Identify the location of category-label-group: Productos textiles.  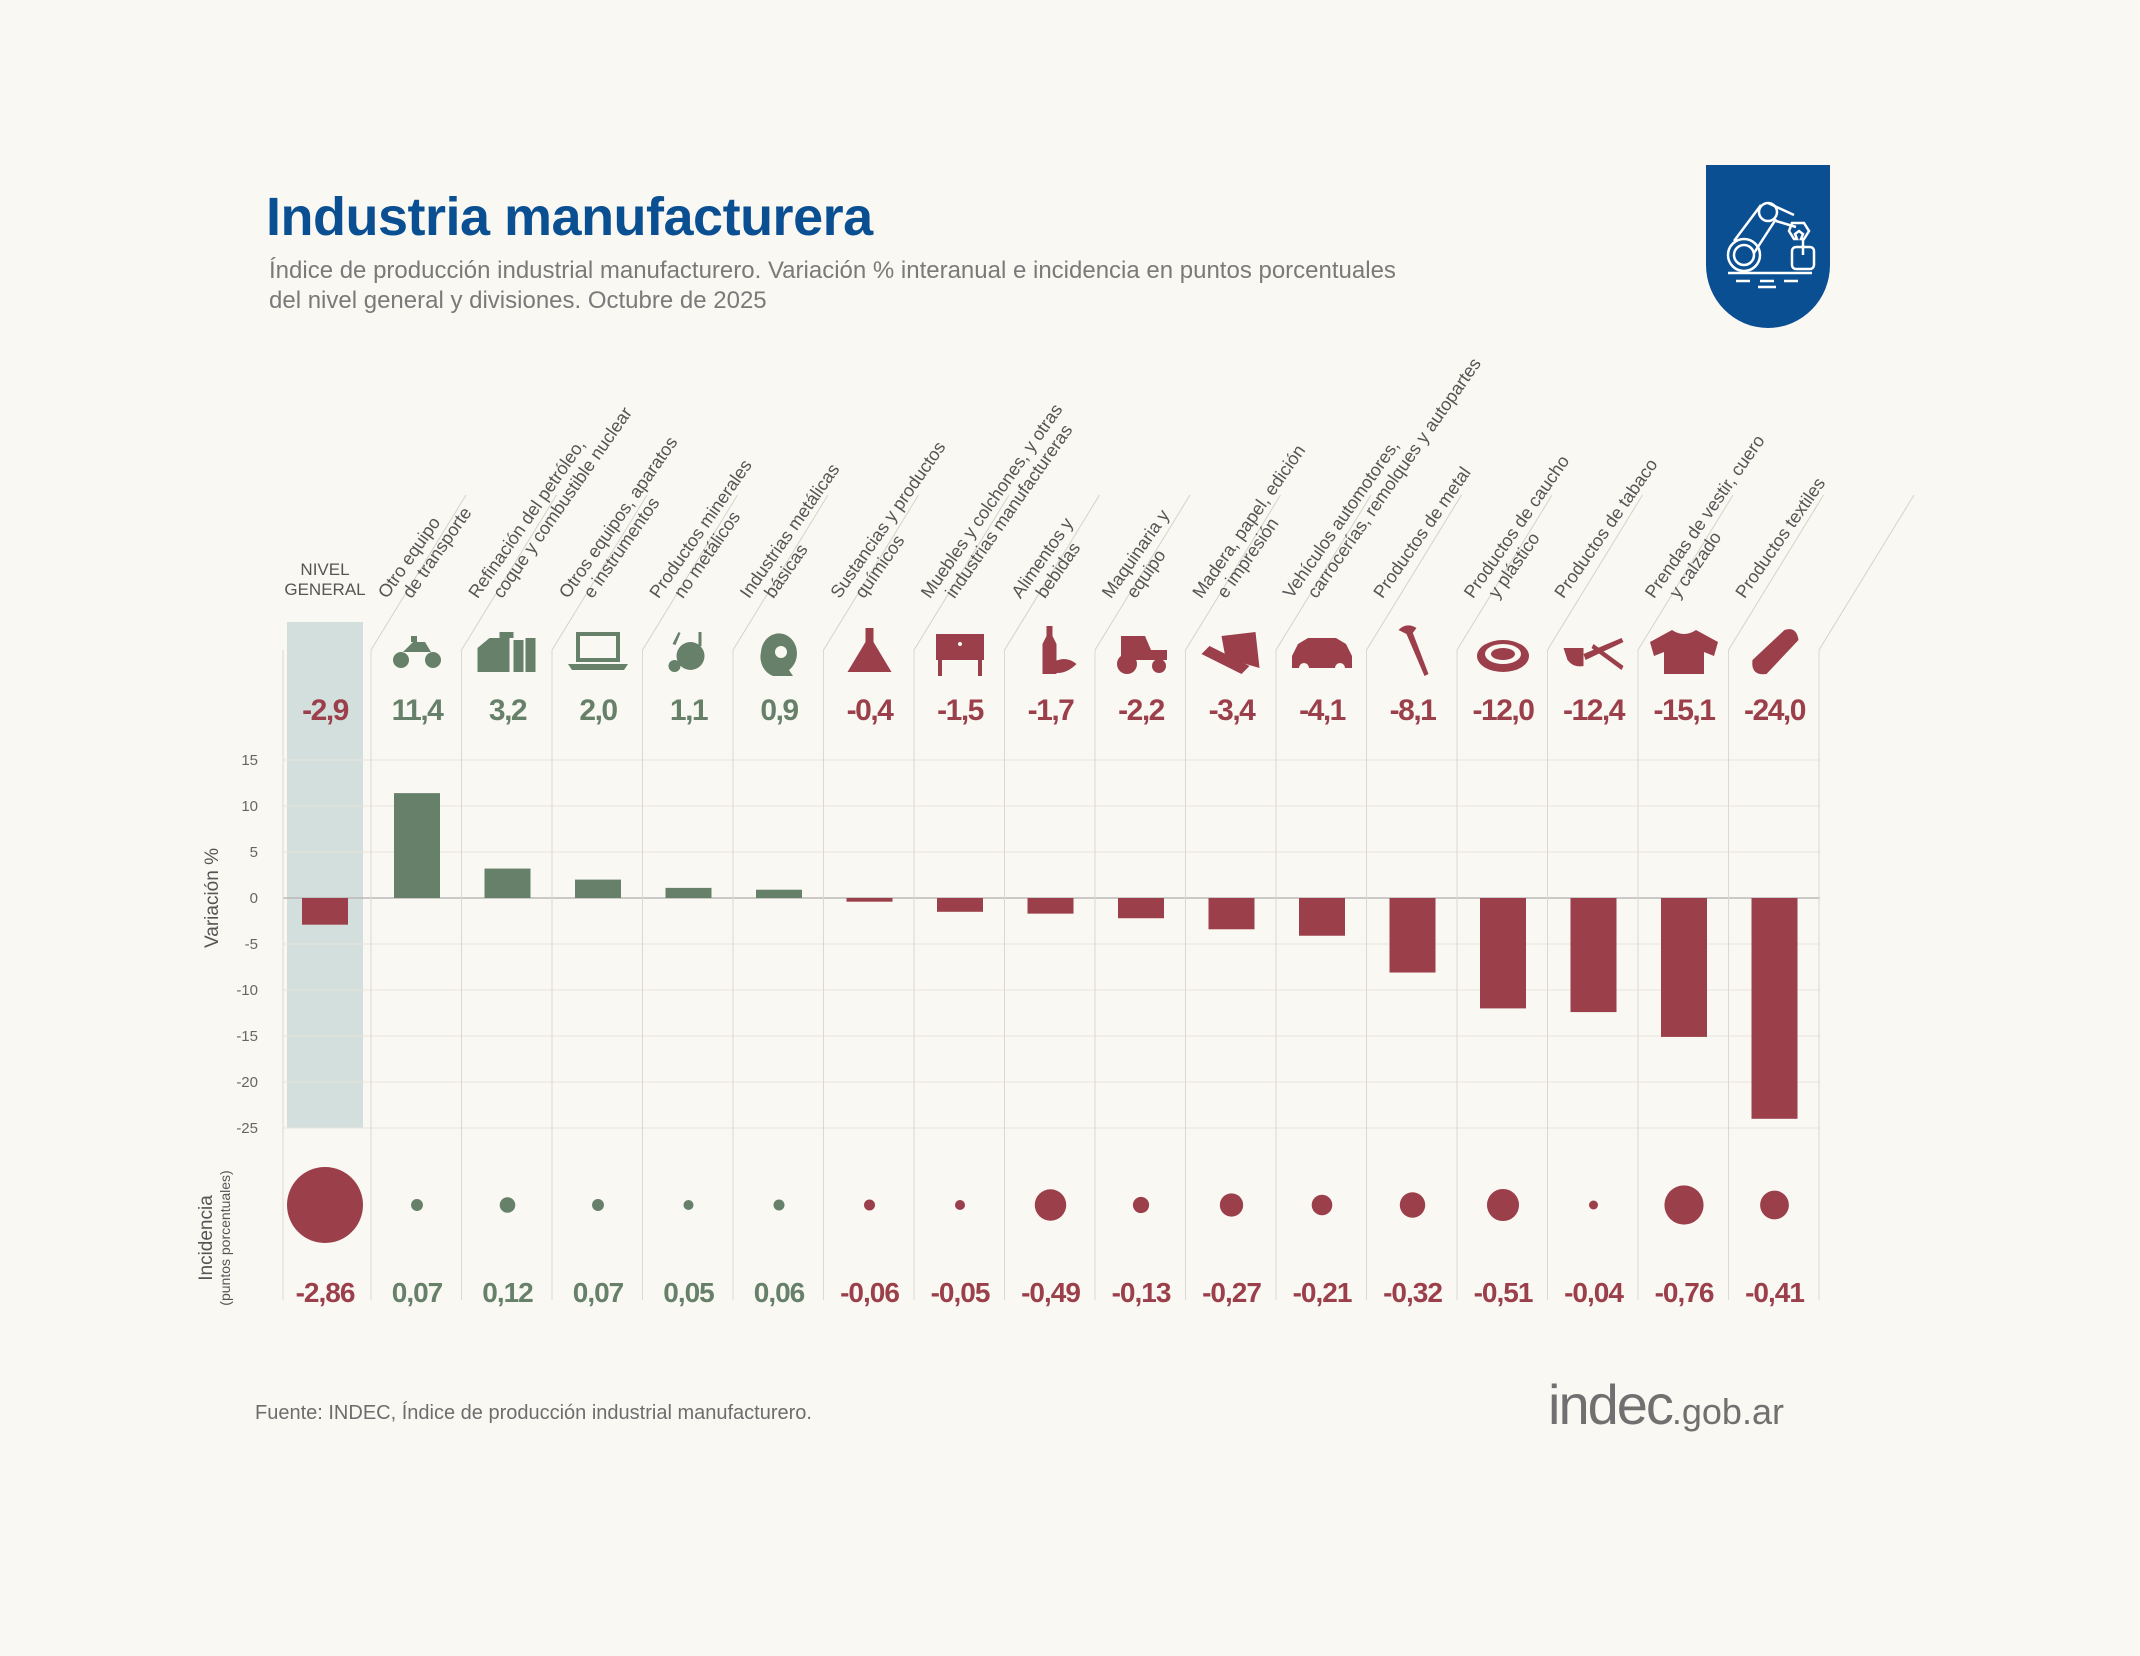
(1780, 538).